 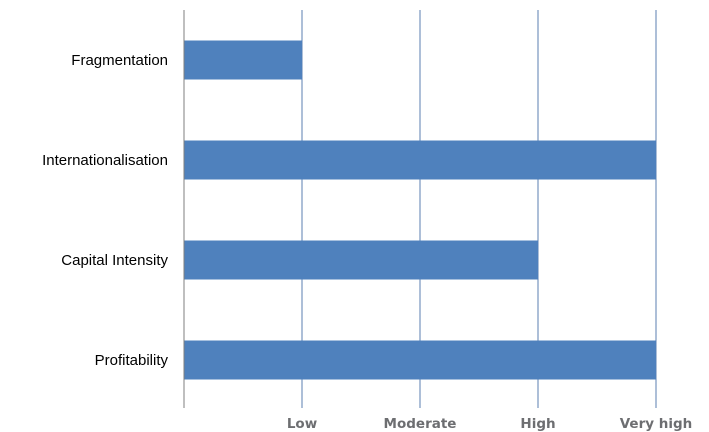 What do you see at coordinates (420, 424) in the screenshot?
I see `x-tick-label: Moderate` at bounding box center [420, 424].